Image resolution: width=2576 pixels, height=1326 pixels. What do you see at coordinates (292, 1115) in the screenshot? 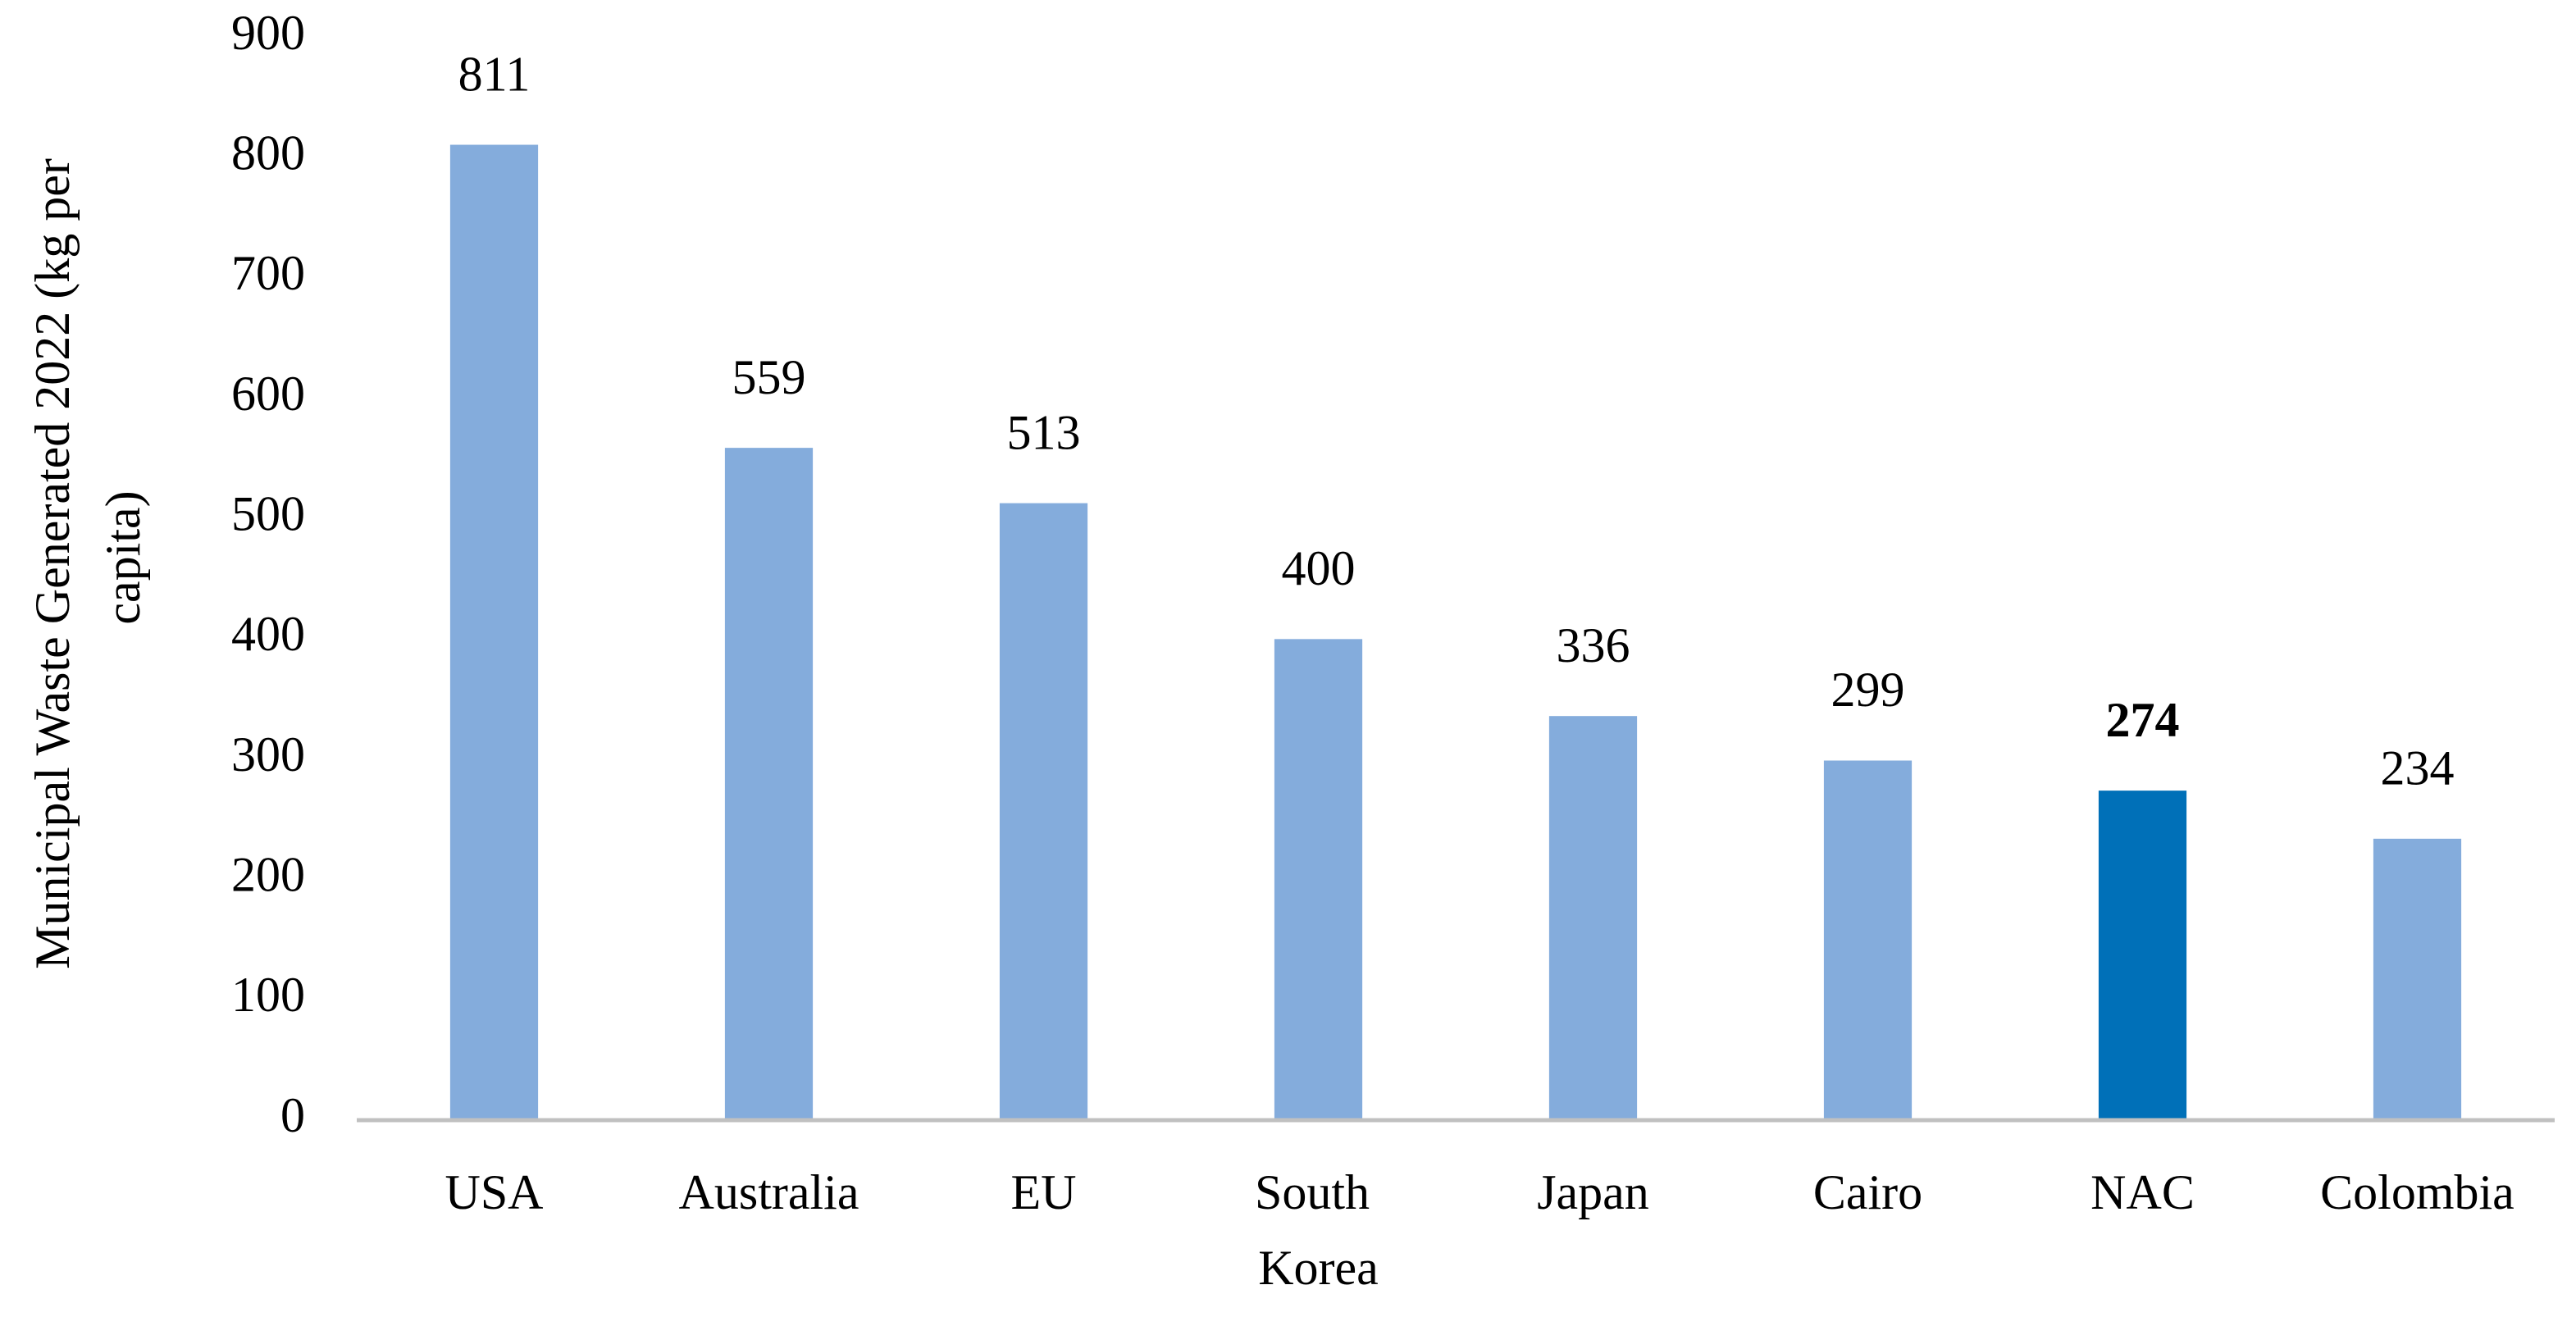
I see `y-tick-label: 0` at bounding box center [292, 1115].